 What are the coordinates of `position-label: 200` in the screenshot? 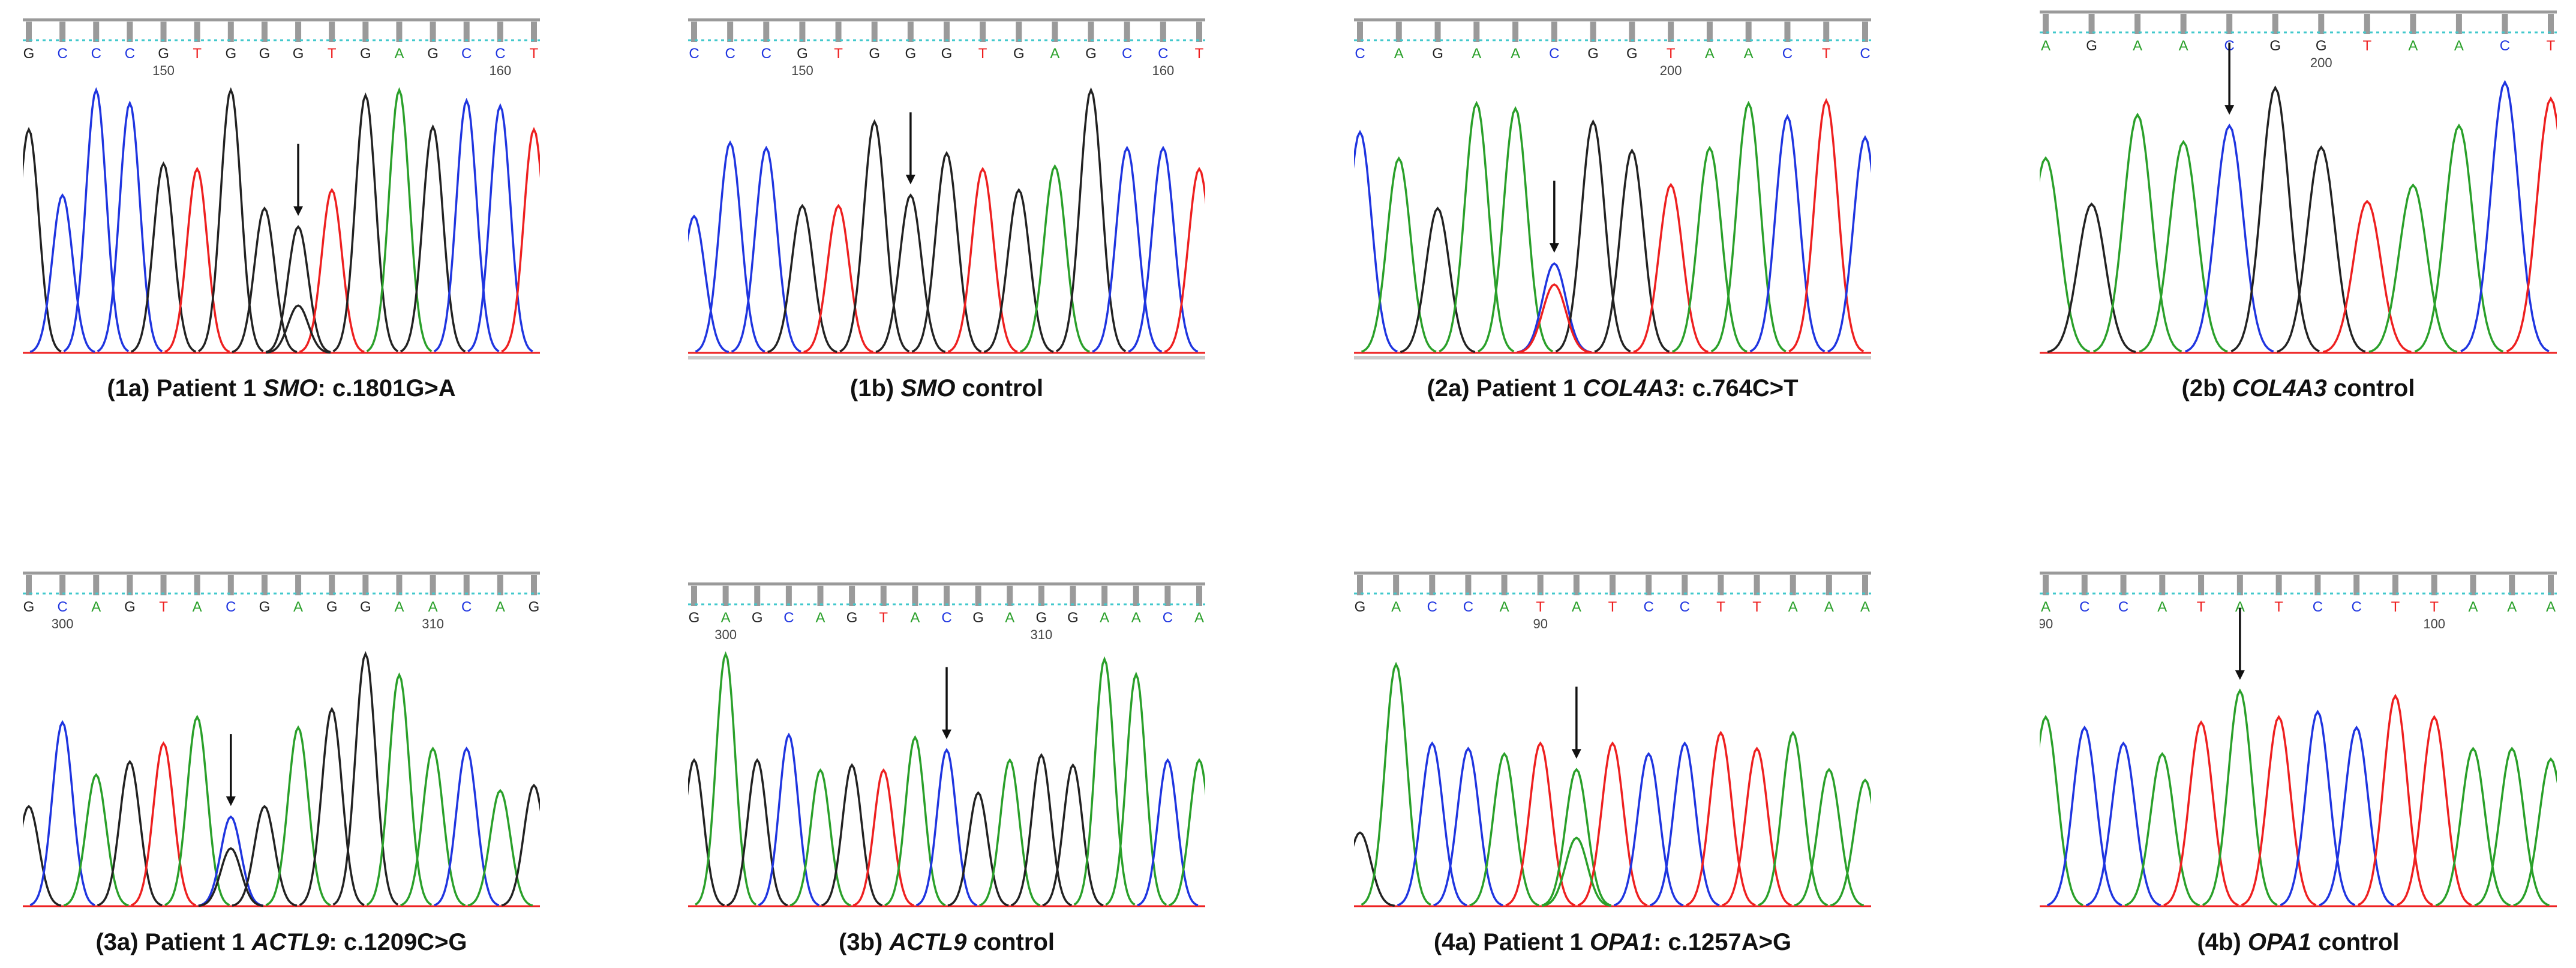 It's located at (1671, 70).